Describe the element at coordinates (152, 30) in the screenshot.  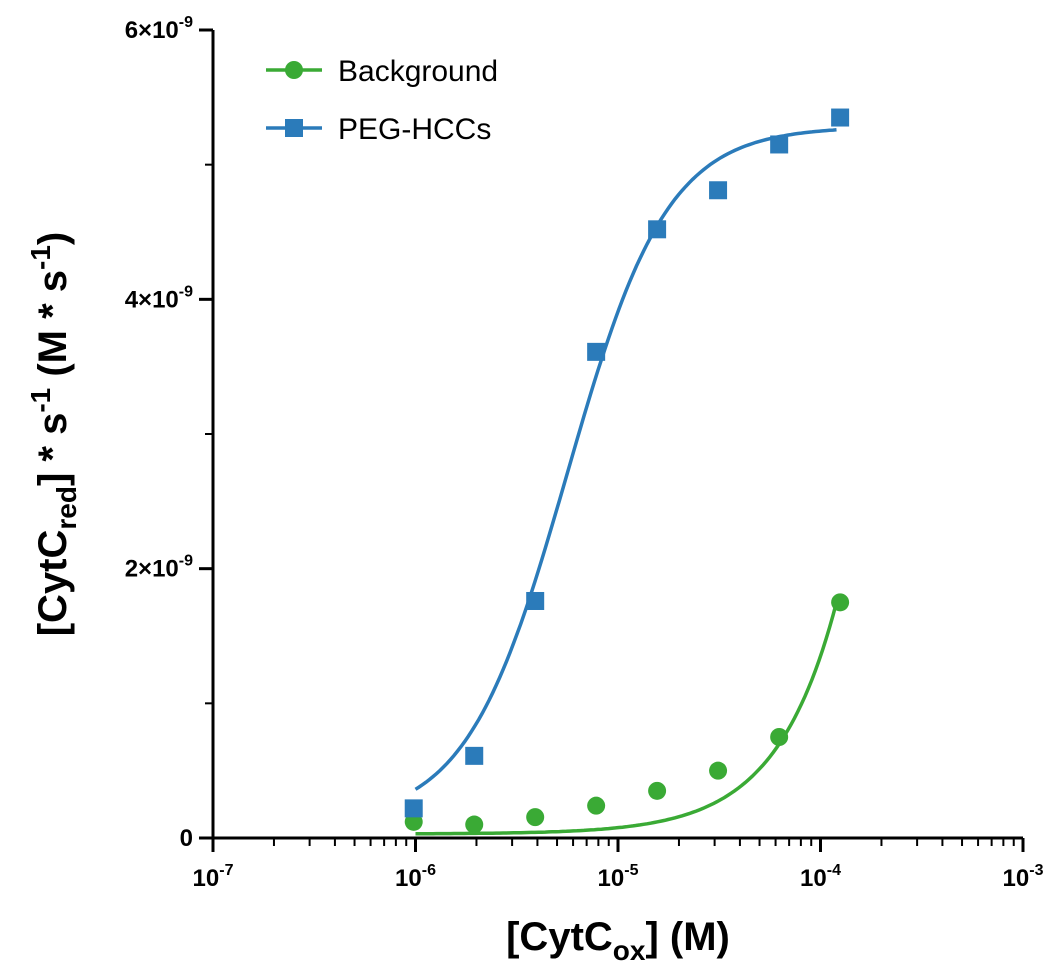
I see `y-tick-text: 6×10` at that location.